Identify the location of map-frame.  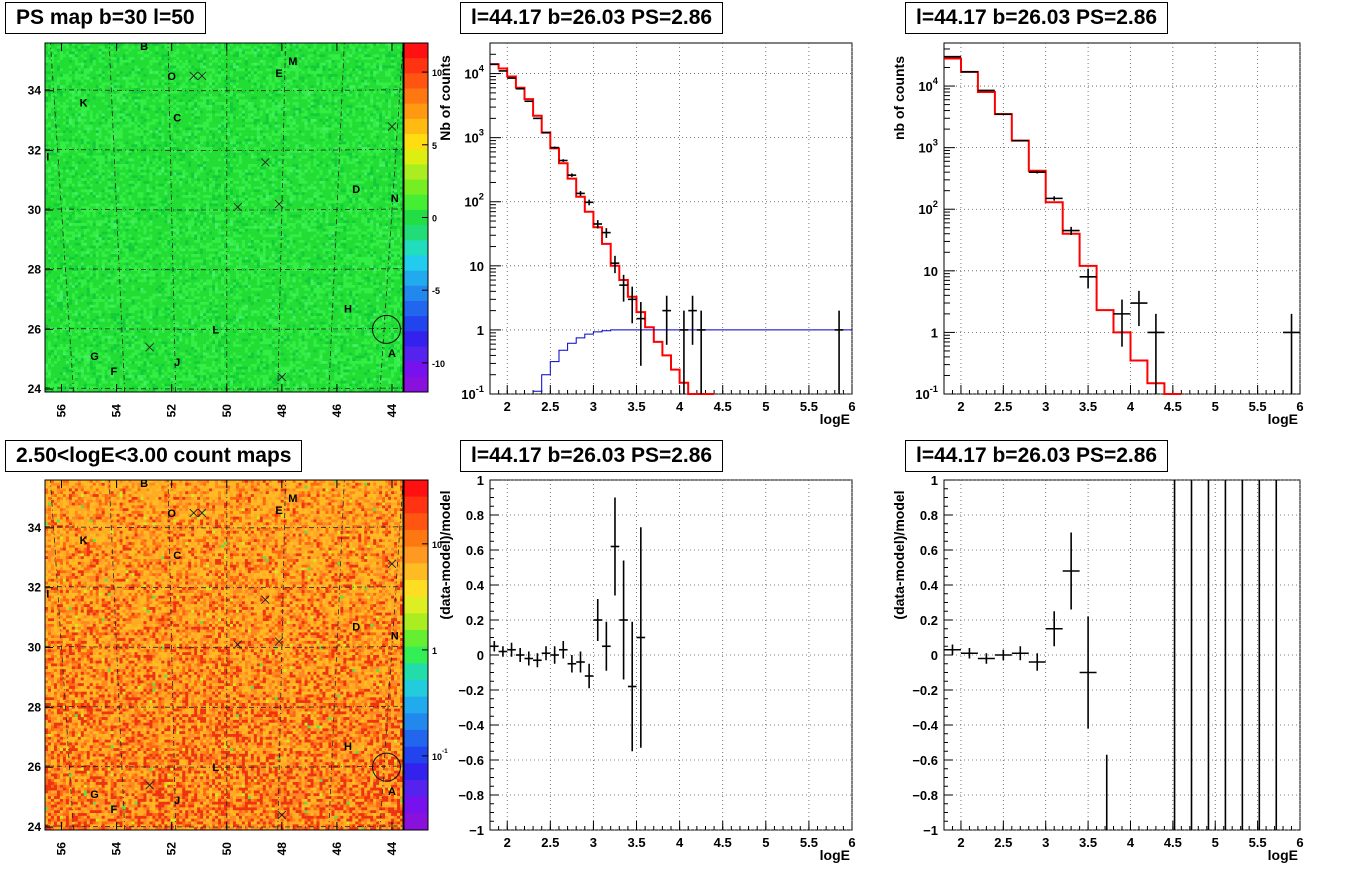
(224, 655).